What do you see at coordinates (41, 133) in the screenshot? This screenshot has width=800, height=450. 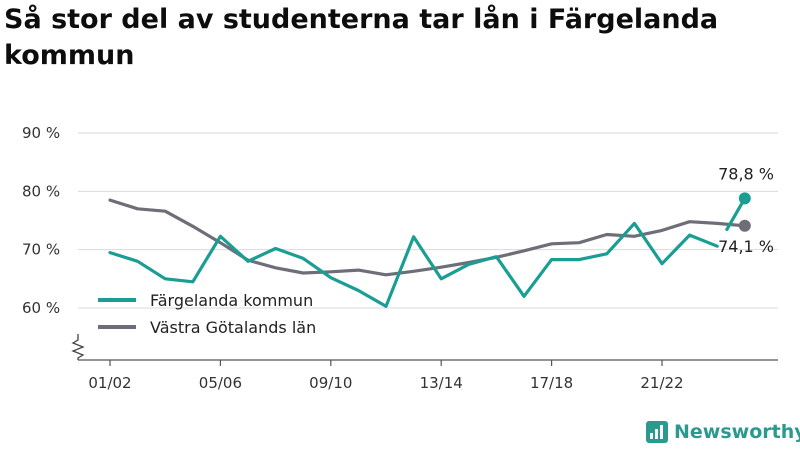 I see `y-tick-label: 90 %` at bounding box center [41, 133].